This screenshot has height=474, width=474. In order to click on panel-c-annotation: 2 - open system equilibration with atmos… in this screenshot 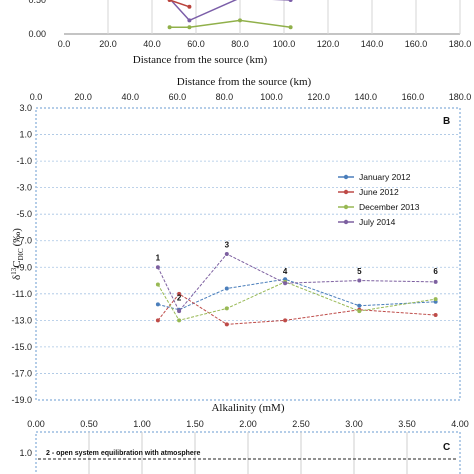, I will do `click(123, 453)`.